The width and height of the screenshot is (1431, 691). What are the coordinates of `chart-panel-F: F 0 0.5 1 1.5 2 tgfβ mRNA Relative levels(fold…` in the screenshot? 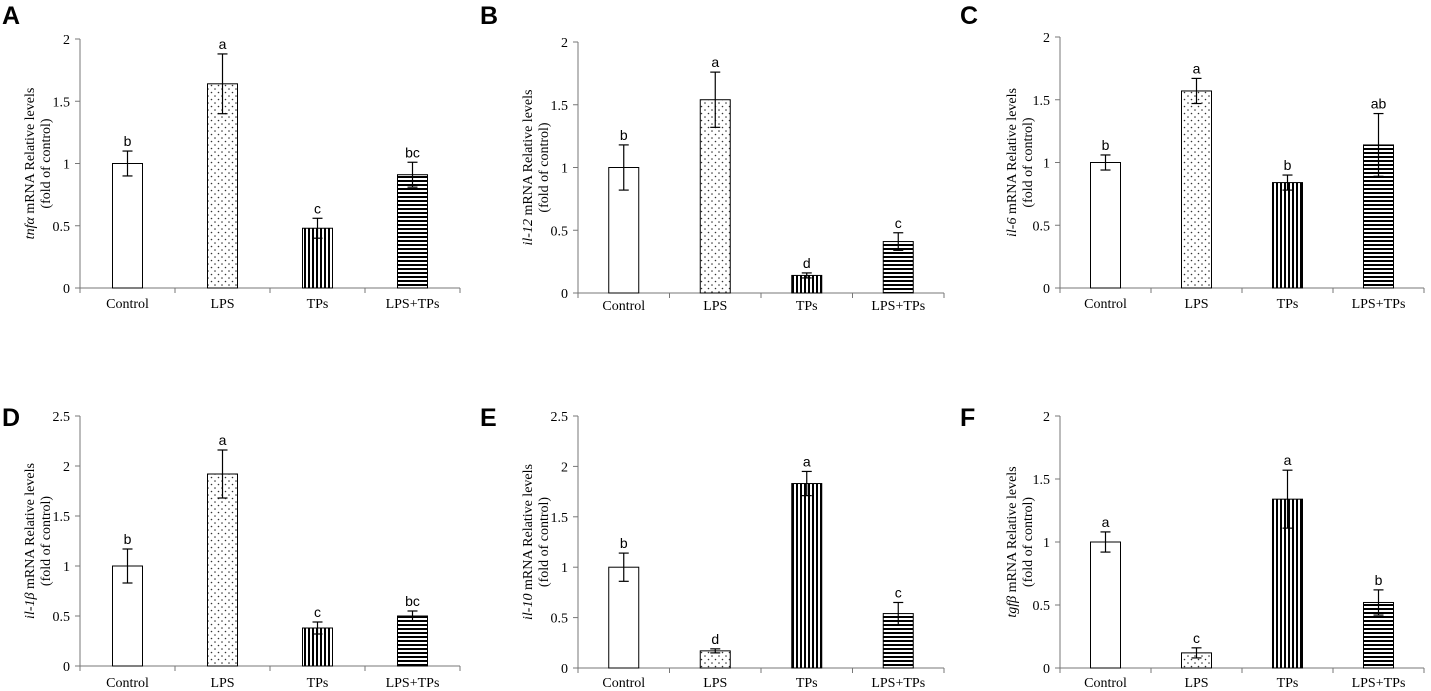 It's located at (1192, 547).